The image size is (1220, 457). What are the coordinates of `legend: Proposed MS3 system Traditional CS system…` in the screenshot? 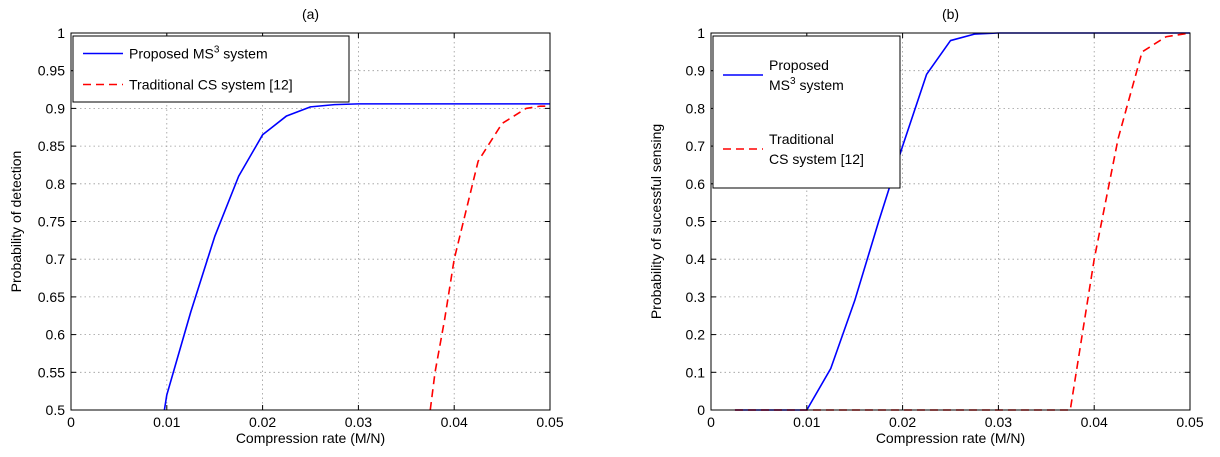 It's located at (211, 69).